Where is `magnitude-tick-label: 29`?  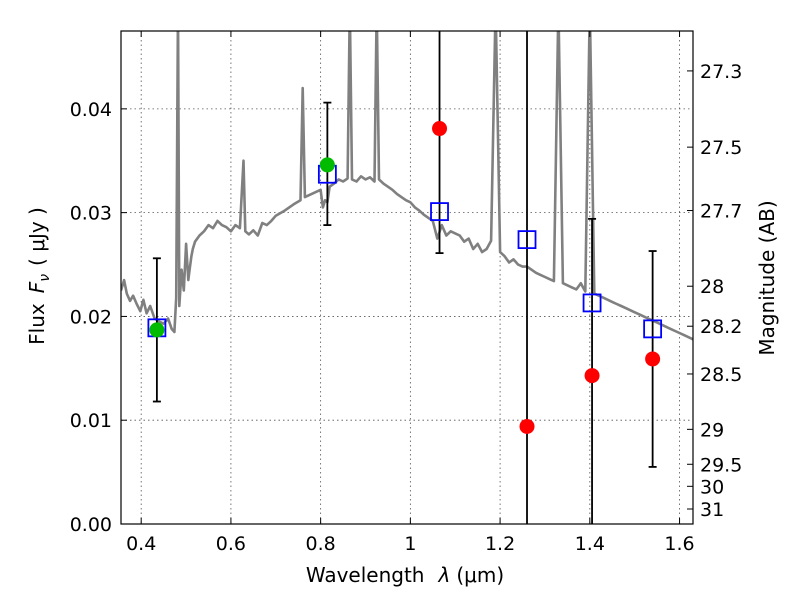 magnitude-tick-label: 29 is located at coordinates (712, 430).